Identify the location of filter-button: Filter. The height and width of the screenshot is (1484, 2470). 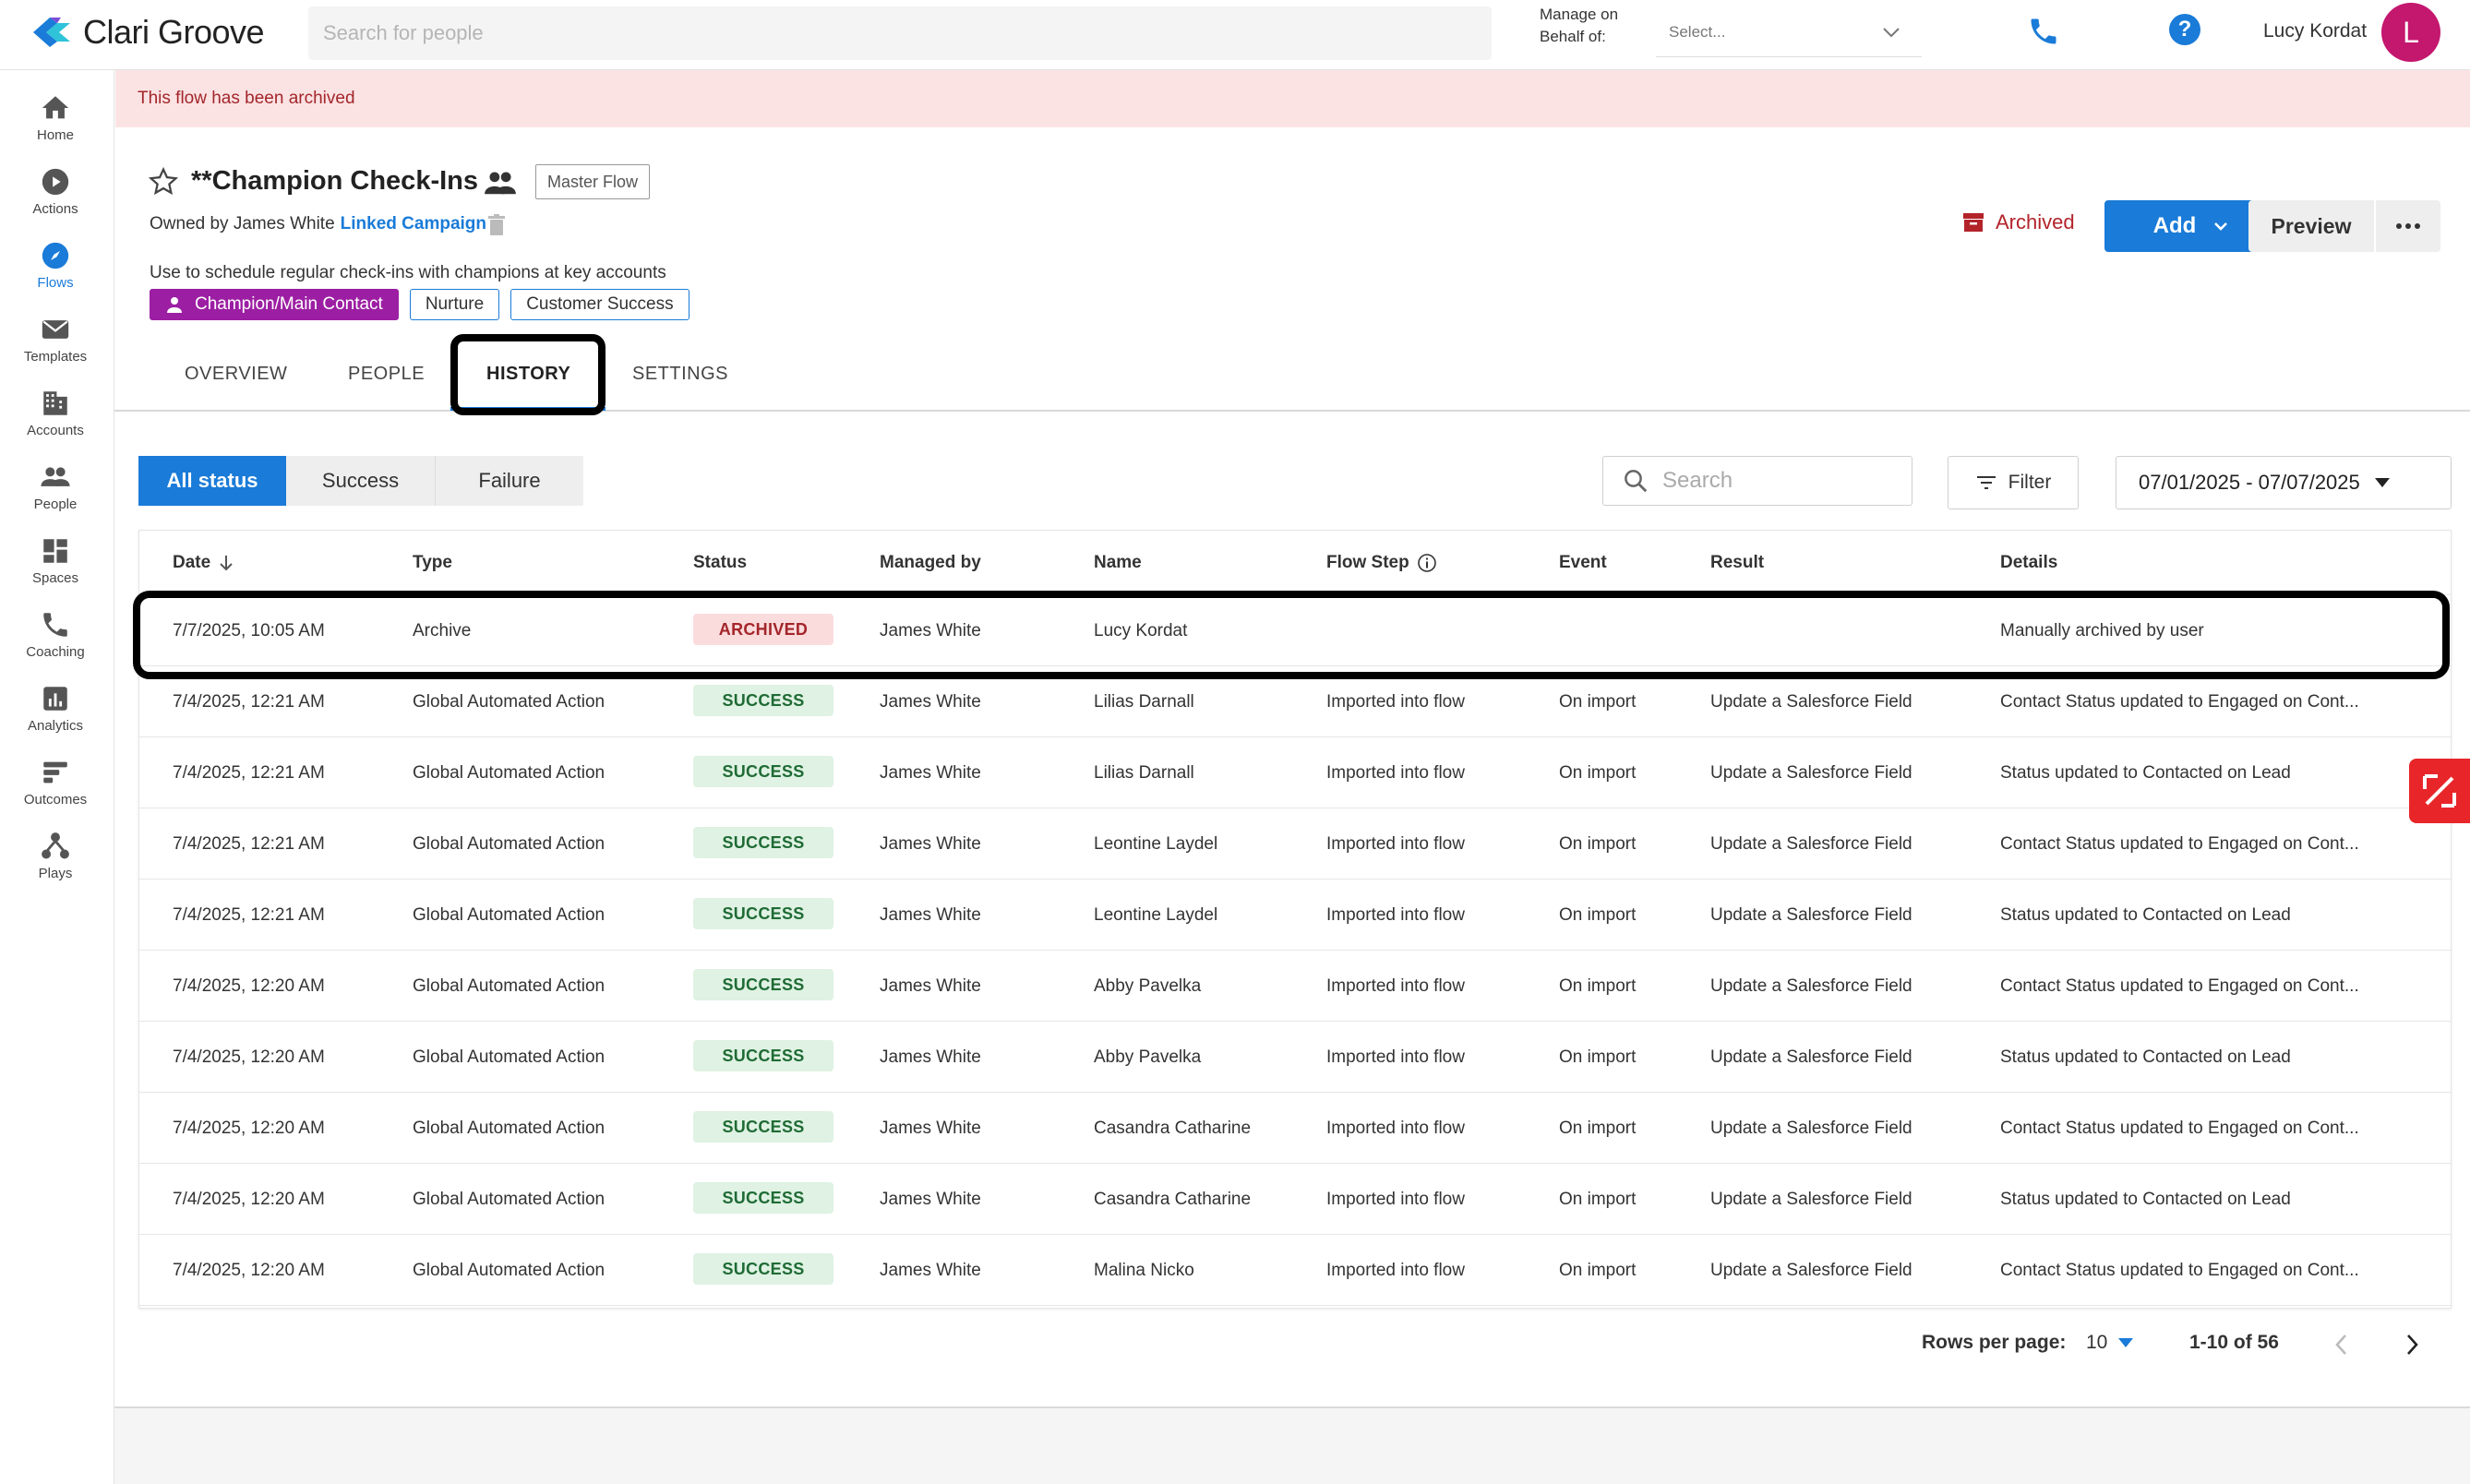
(2013, 482).